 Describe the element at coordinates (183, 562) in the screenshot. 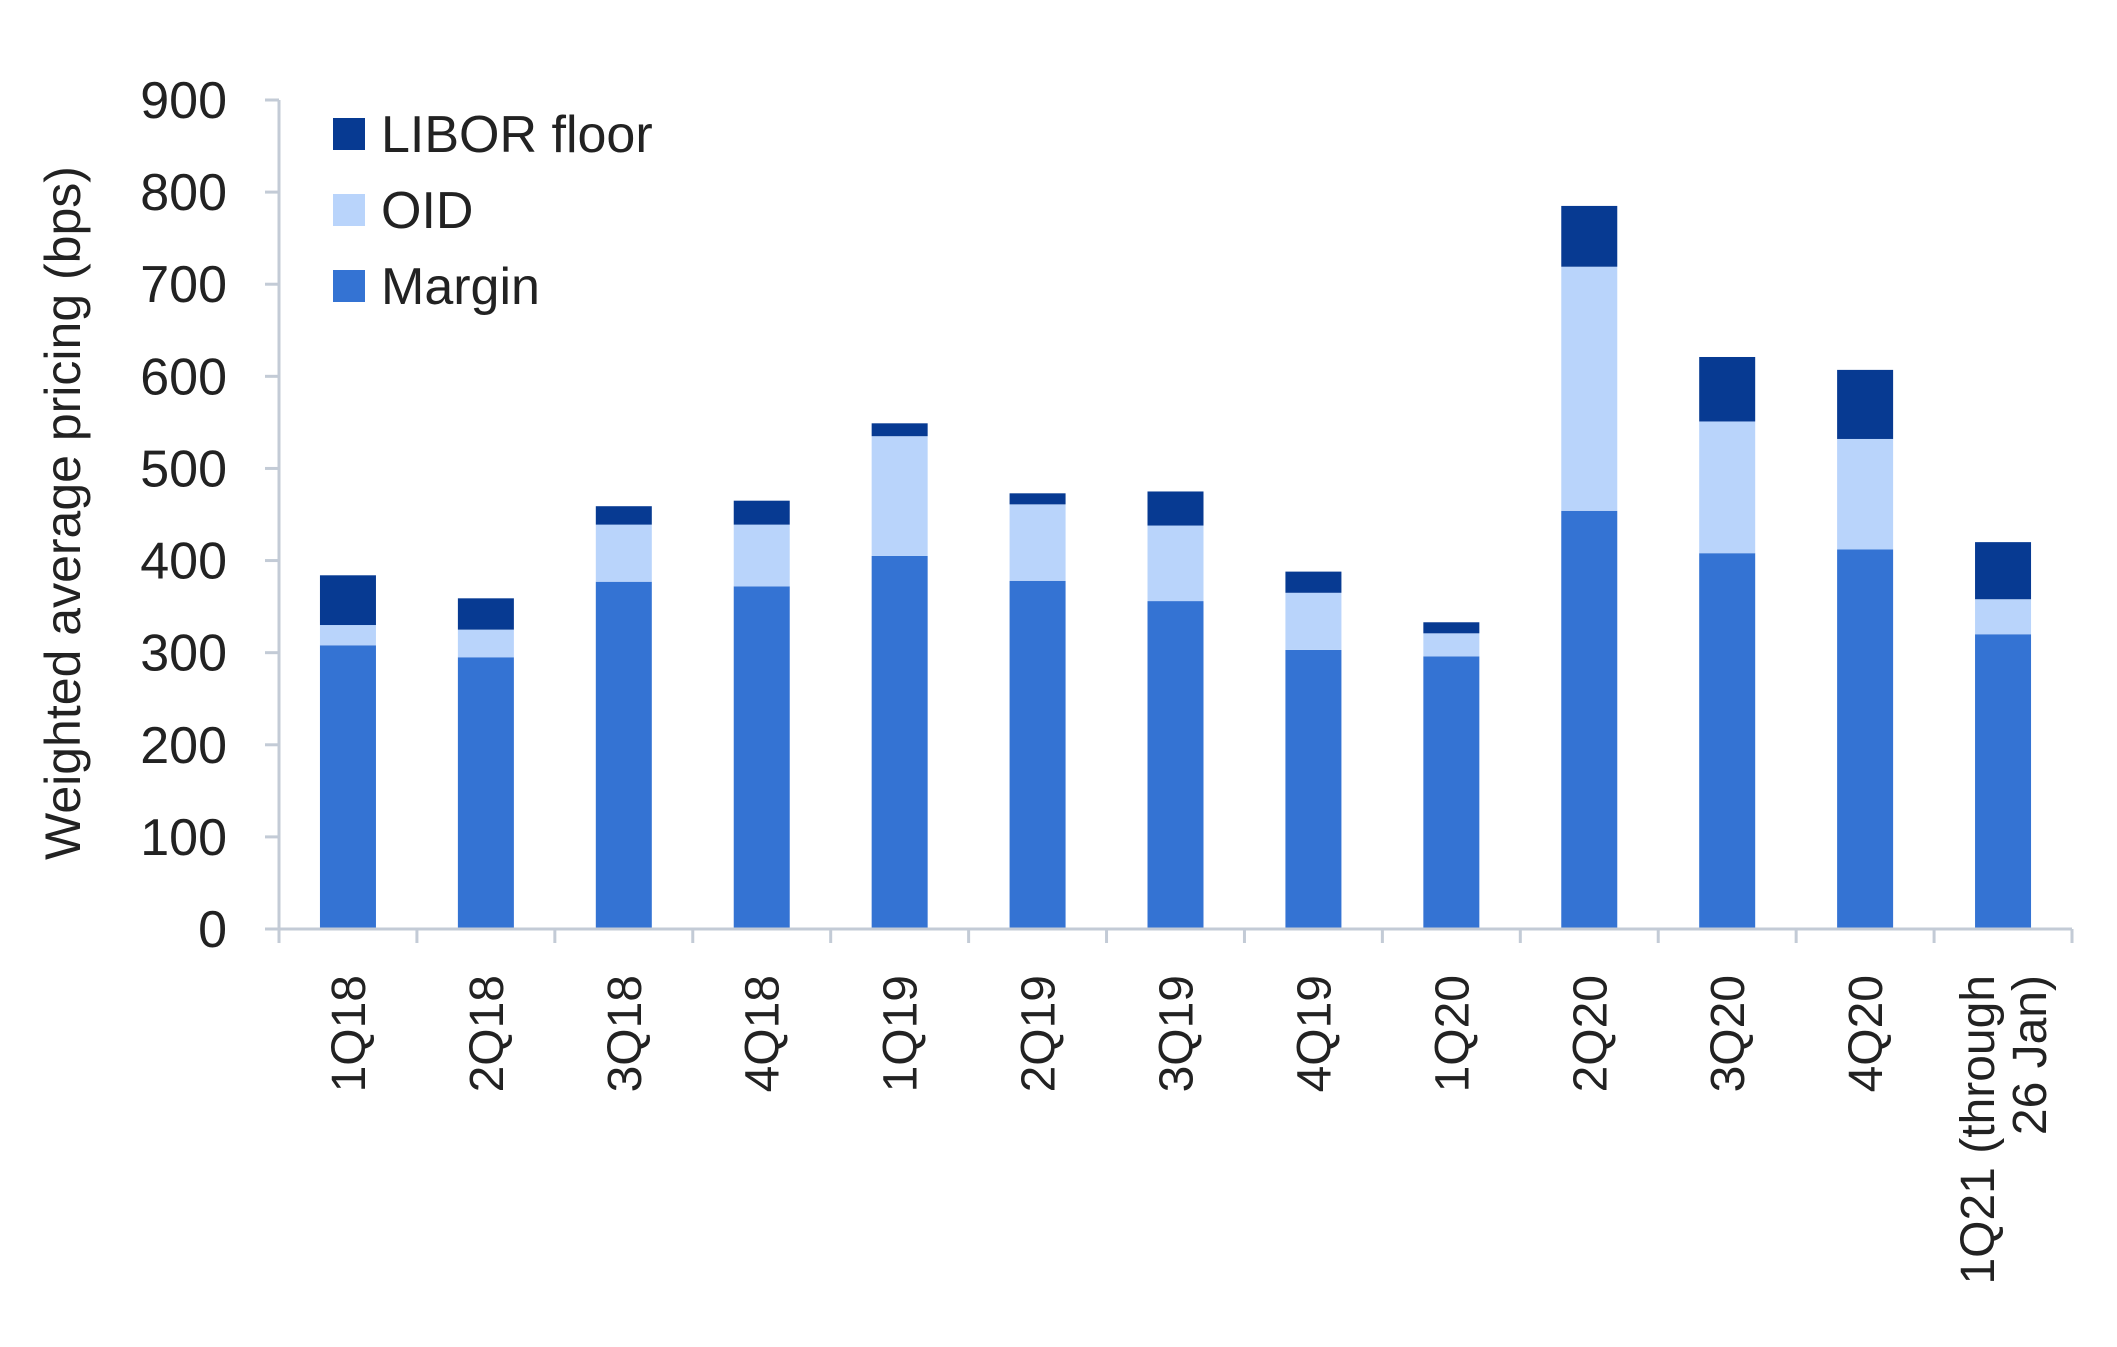

I see `y-tick-label-400: 400` at that location.